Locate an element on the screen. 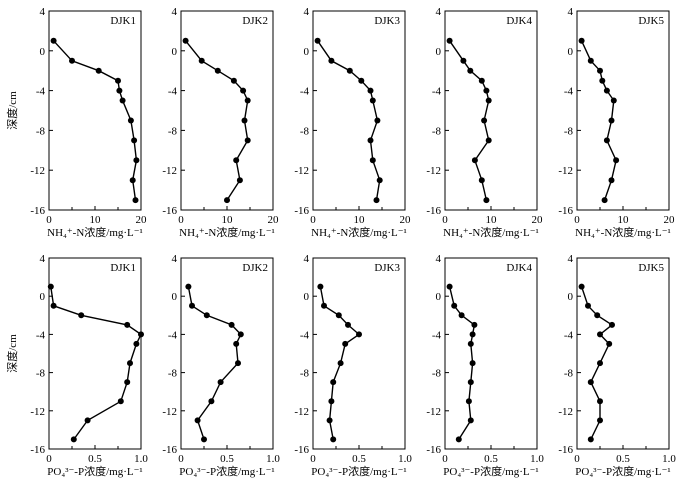 This screenshot has width=700, height=483. x-axis-label: PO₄³⁻-P浓度/mg·L⁻¹ is located at coordinates (226, 471).